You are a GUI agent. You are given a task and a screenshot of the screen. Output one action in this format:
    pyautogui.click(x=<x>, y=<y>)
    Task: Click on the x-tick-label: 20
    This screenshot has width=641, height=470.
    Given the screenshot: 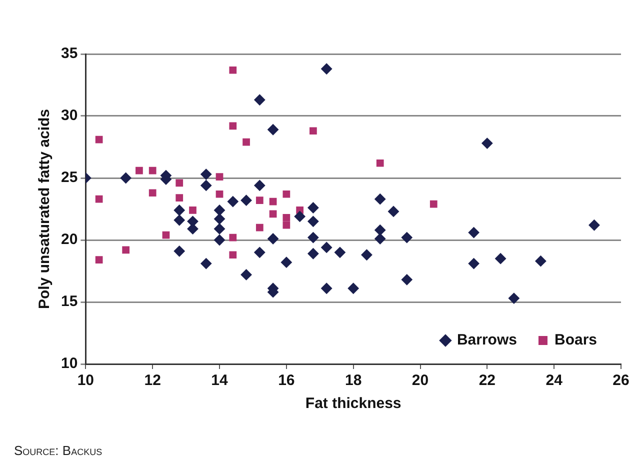 What is the action you would take?
    pyautogui.click(x=420, y=381)
    